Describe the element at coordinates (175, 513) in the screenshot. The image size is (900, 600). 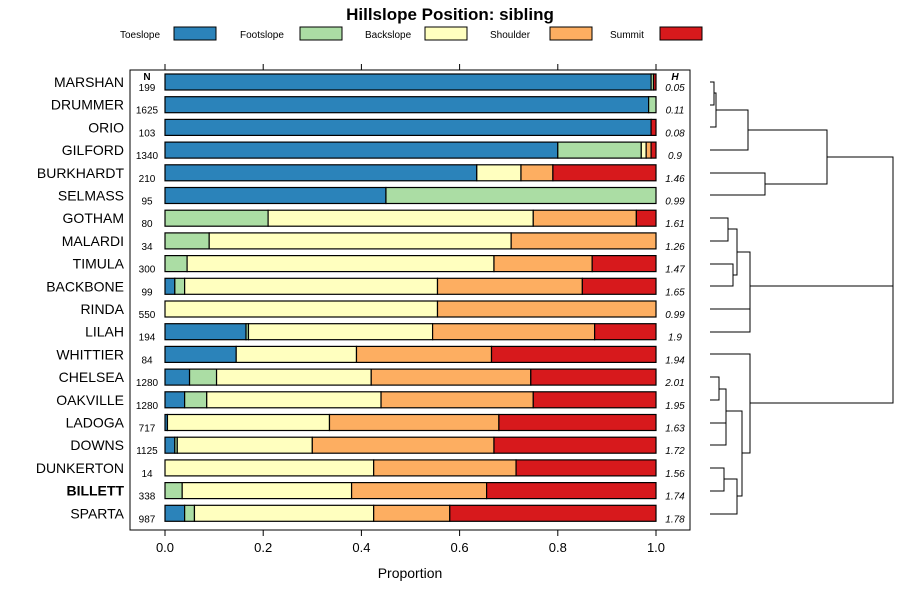
I see `bar-sparta-toeslope` at that location.